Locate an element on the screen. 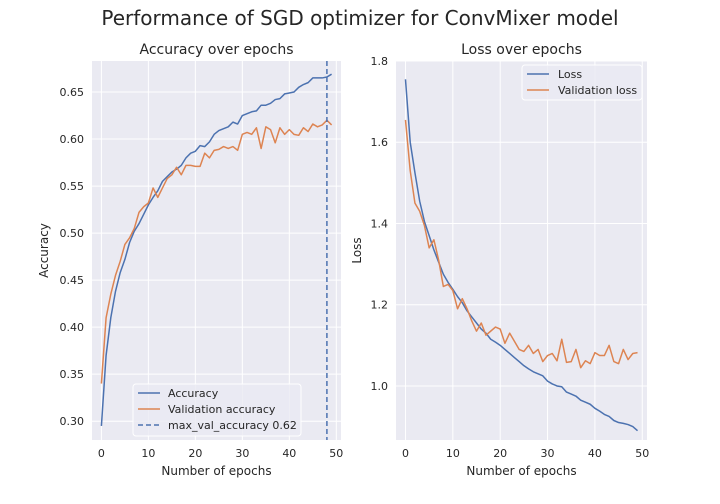  loss-legend: Loss Validation loss is located at coordinates (582, 82).